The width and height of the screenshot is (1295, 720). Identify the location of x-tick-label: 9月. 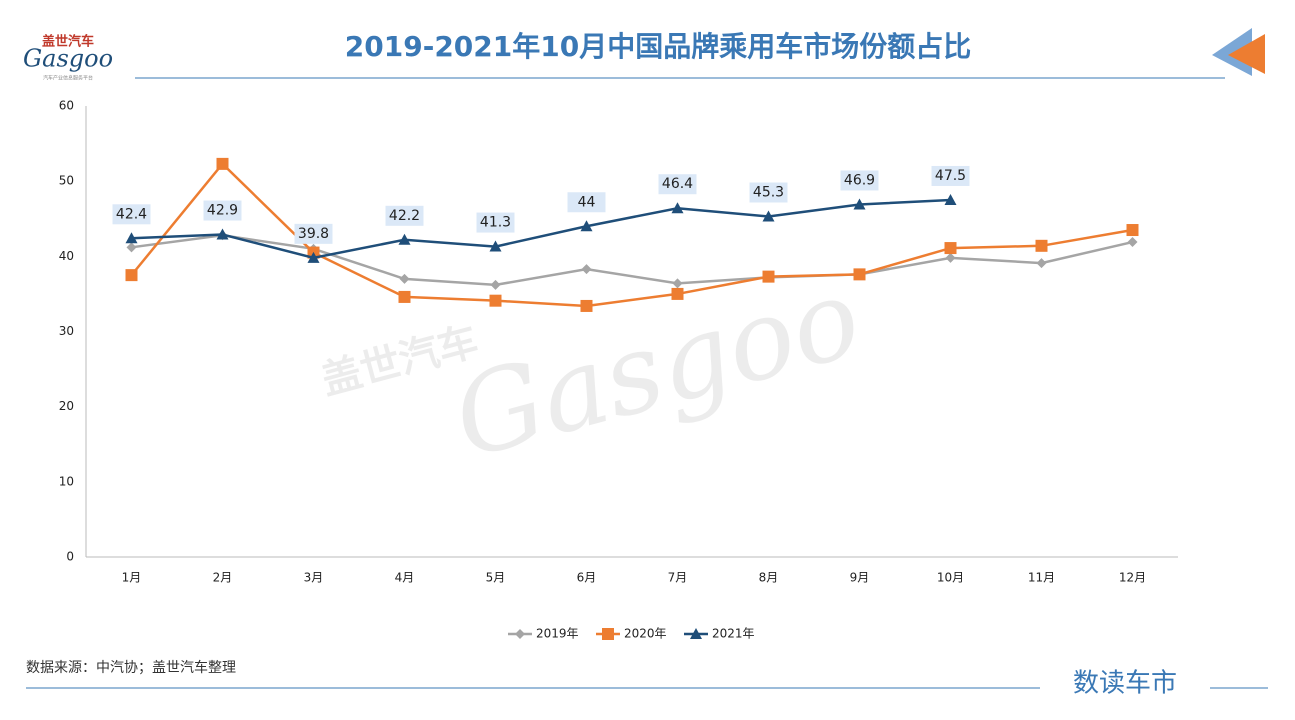
(860, 578).